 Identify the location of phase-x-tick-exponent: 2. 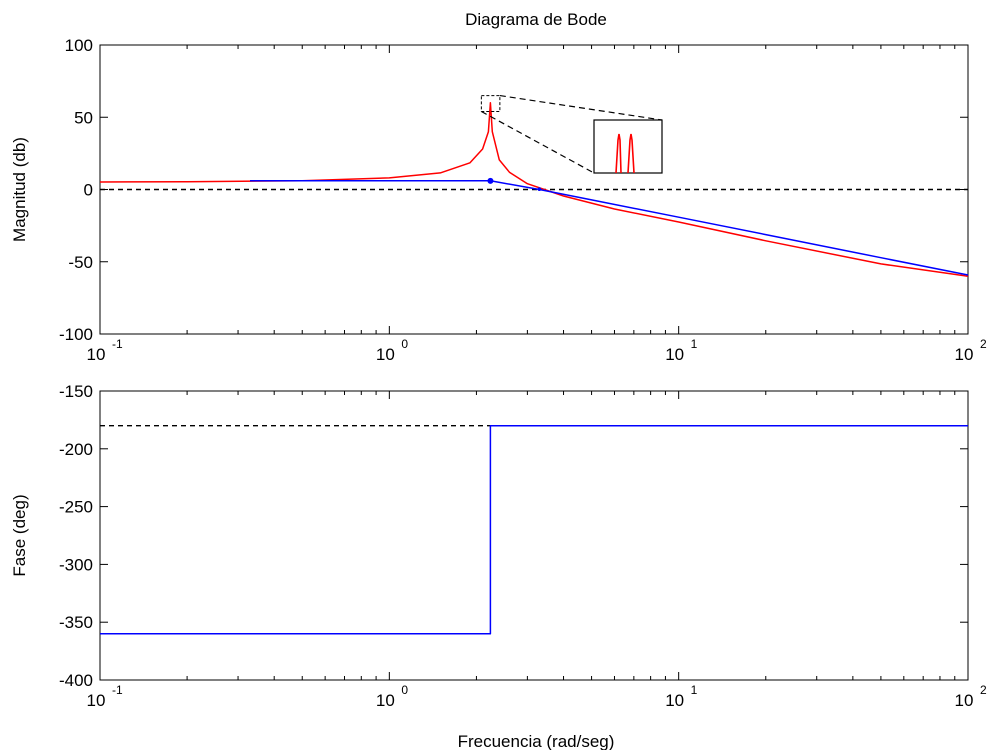
(983, 690).